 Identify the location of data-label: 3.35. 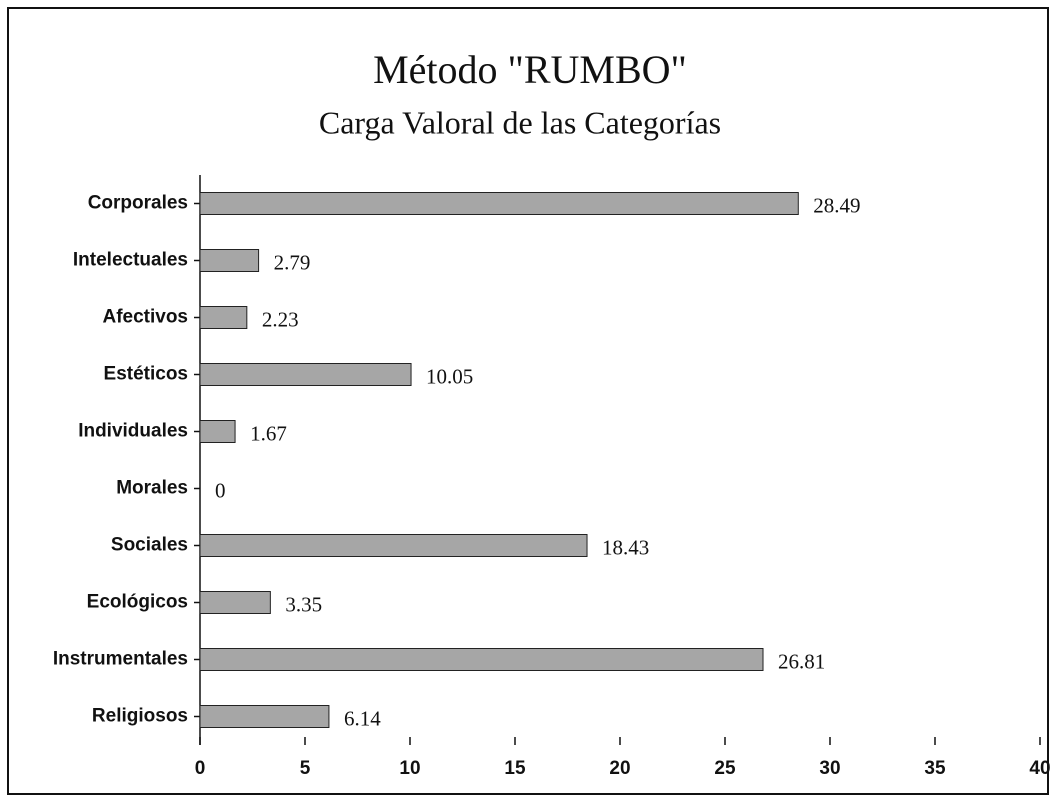
(303, 604).